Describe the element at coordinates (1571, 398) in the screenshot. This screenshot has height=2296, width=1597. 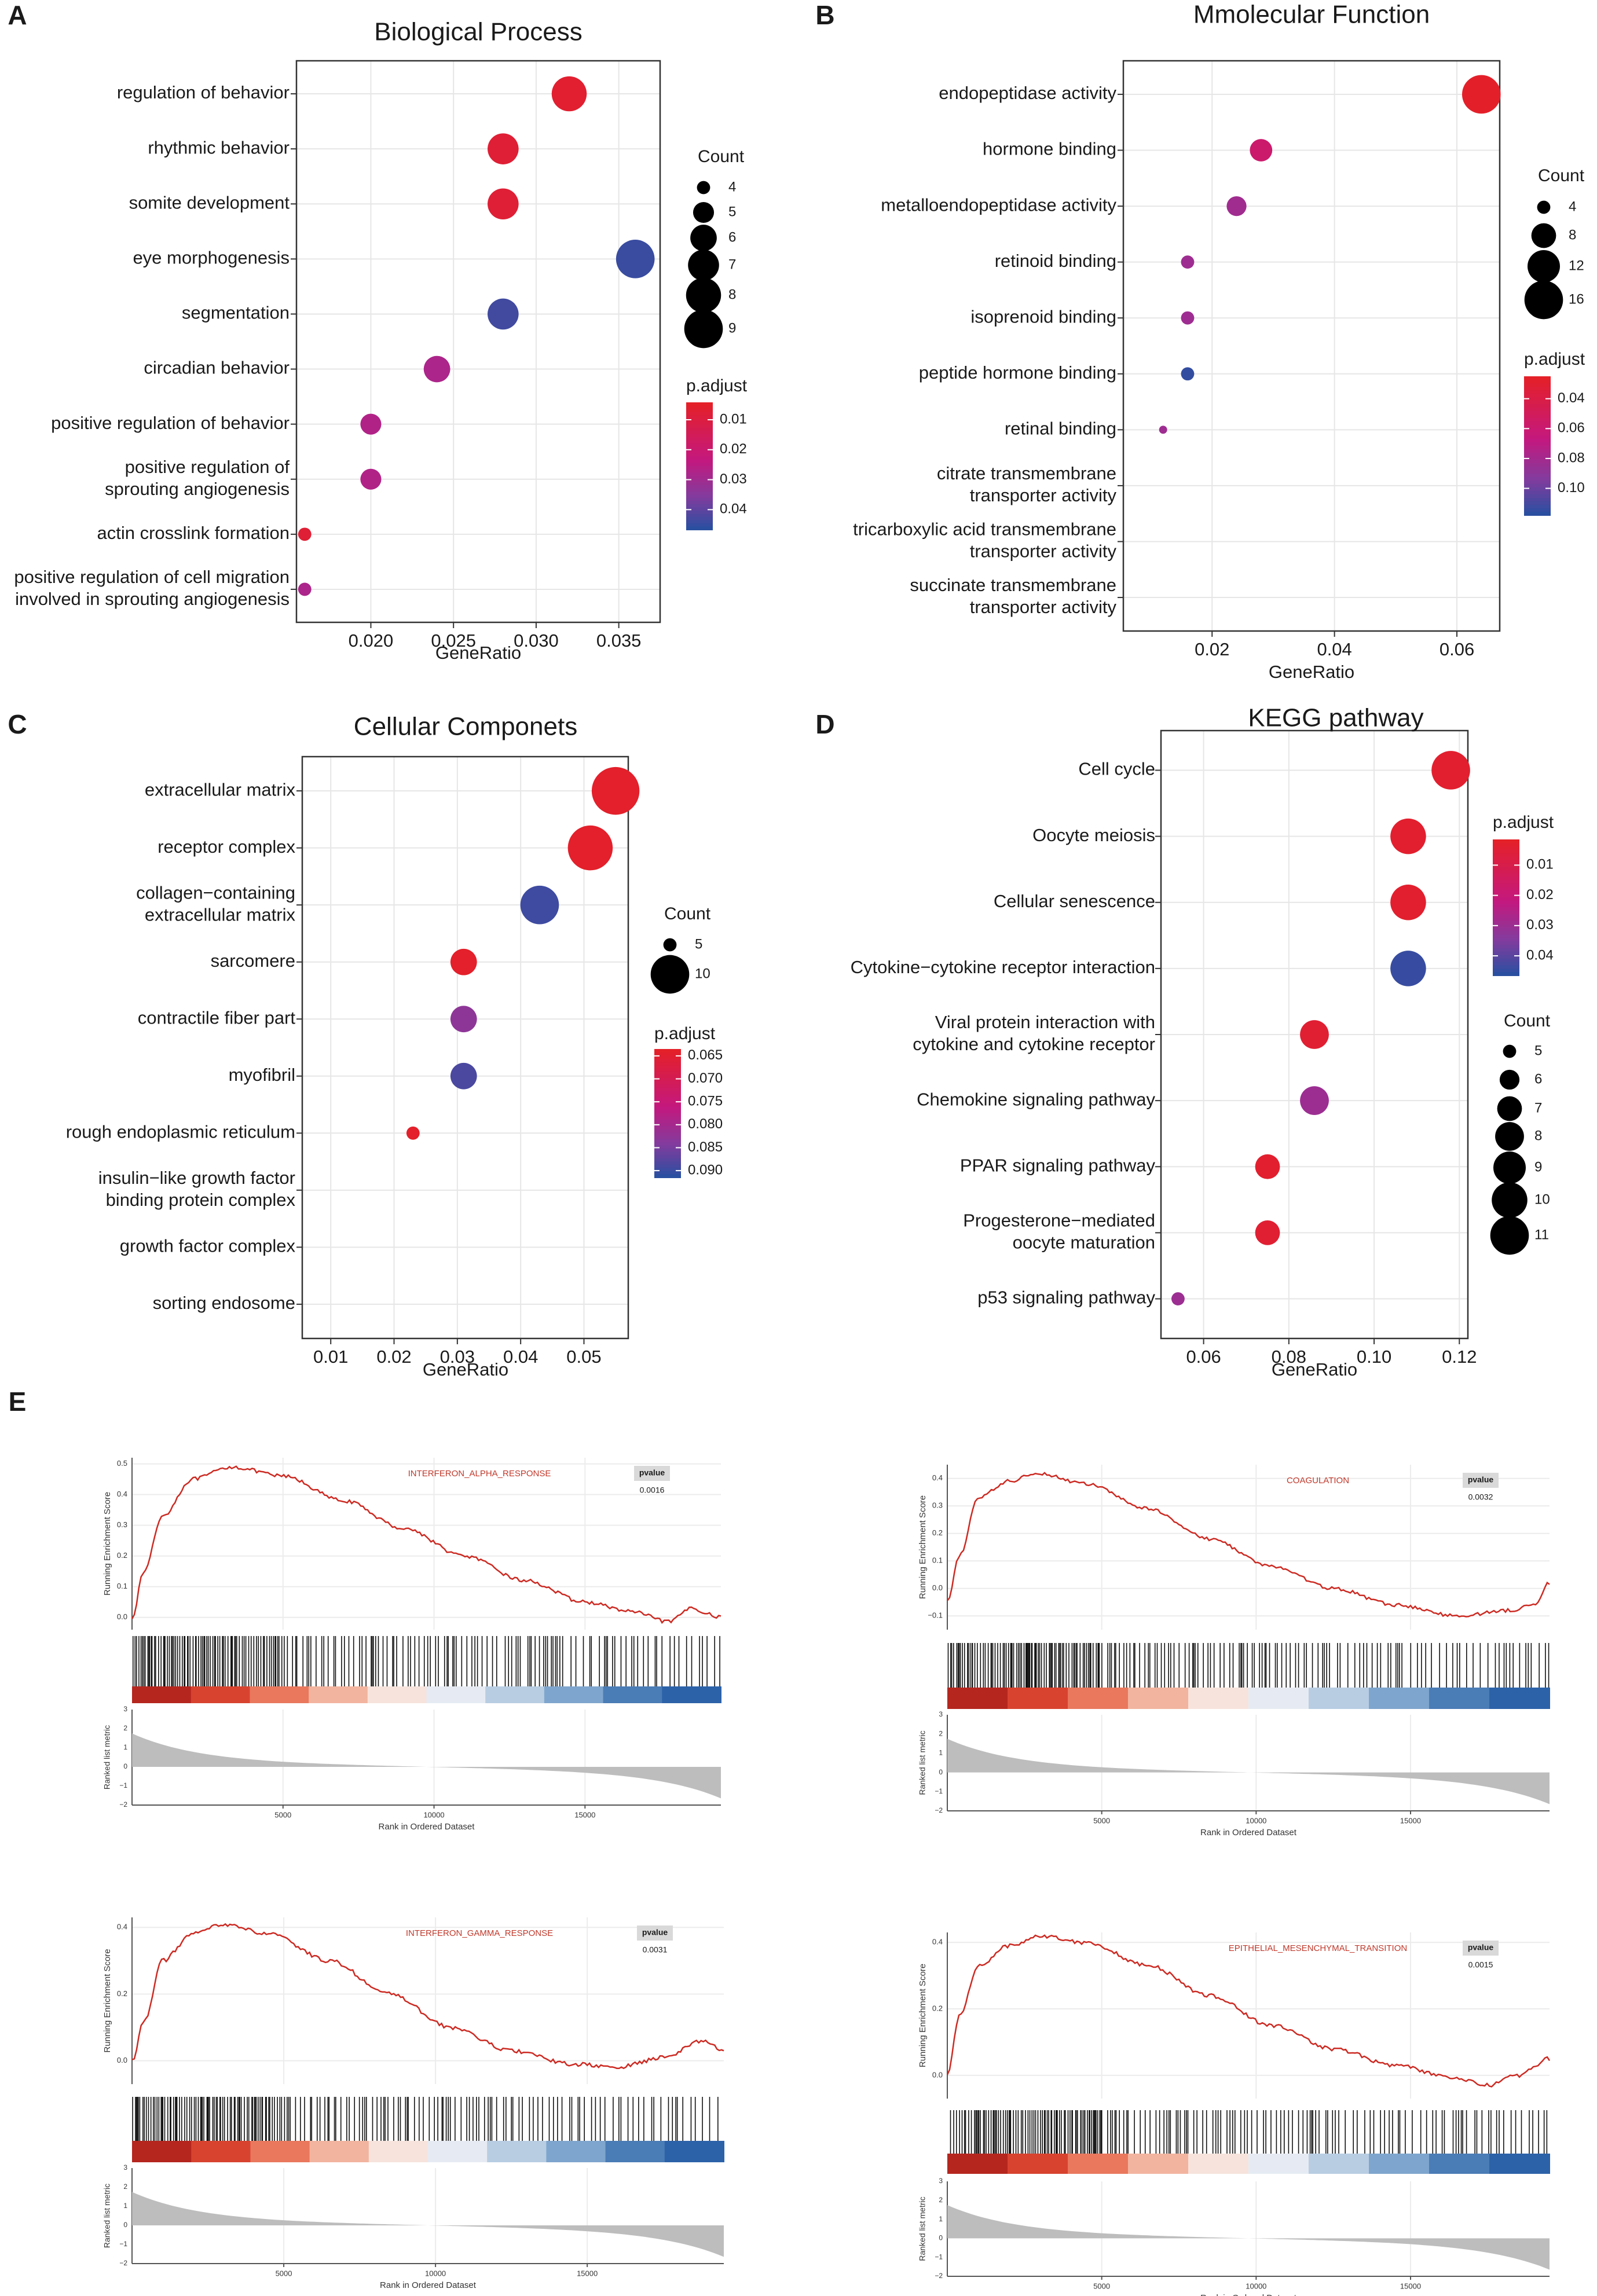
I see `colorbar-tick-label: 0.04` at that location.